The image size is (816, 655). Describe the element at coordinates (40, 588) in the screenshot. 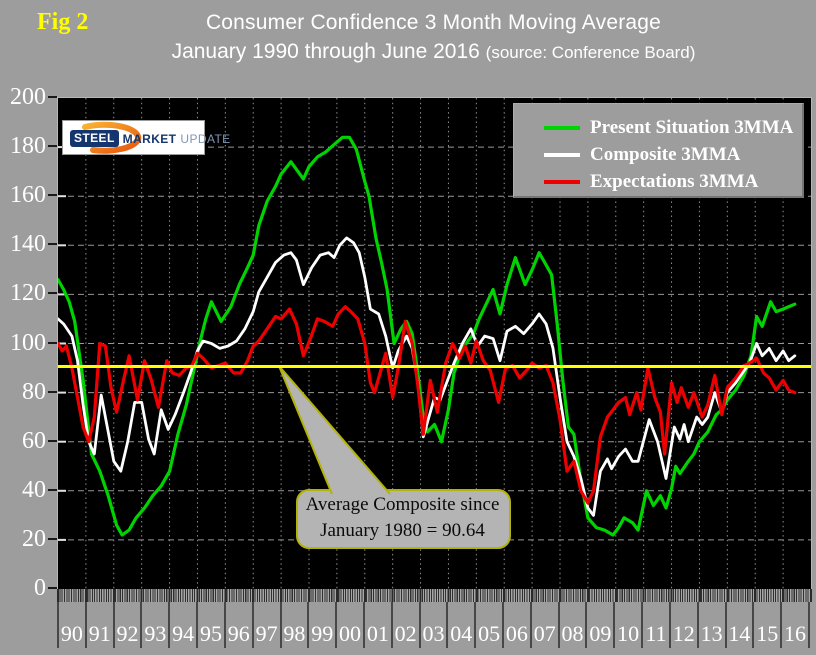

I see `y-tick-label: 0` at that location.